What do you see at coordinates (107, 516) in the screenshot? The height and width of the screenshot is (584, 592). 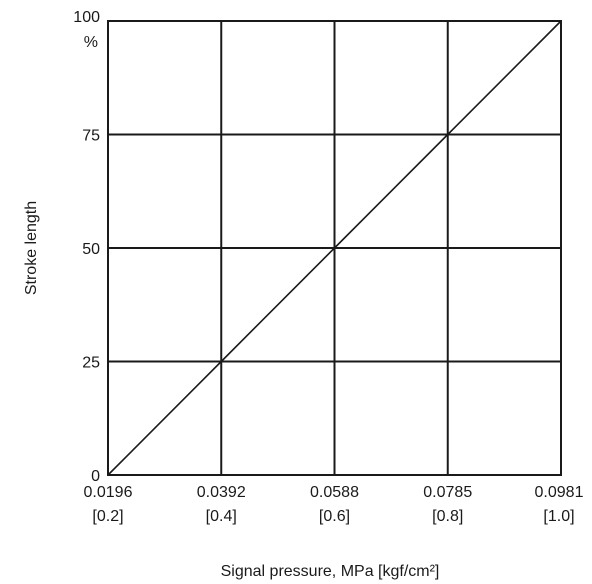 I see `x-tick-sublabel: [0.2]` at bounding box center [107, 516].